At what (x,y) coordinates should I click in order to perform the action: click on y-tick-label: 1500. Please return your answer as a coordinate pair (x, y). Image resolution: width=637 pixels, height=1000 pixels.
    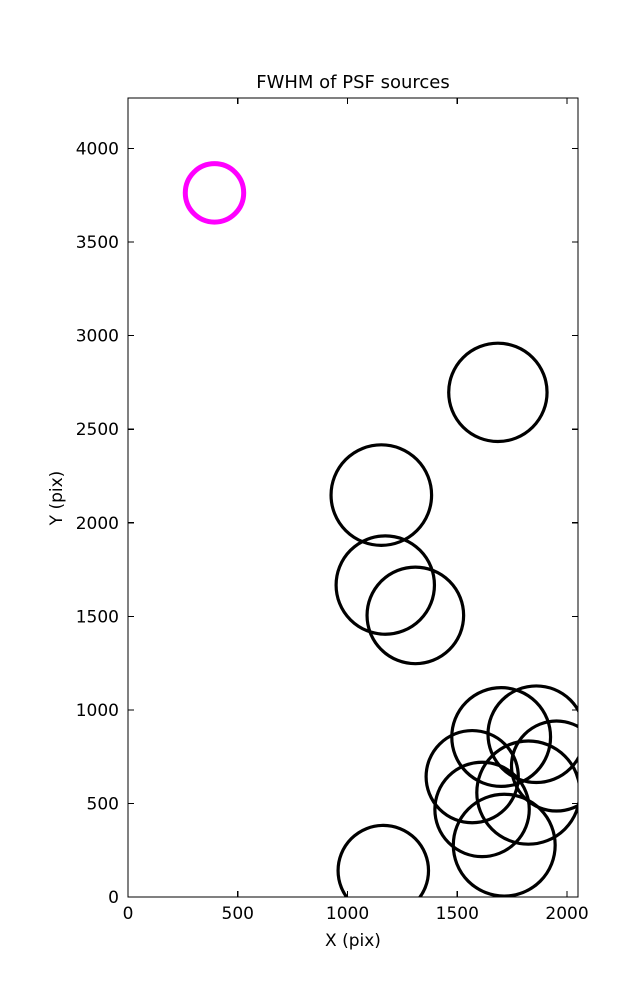
    Looking at the image, I should click on (97, 617).